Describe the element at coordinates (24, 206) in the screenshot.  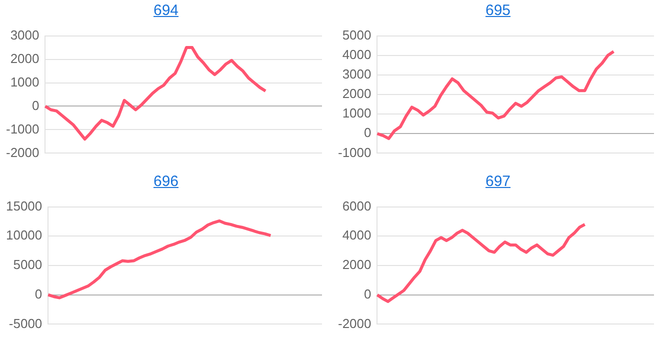
I see `y-tick-label: 15000` at that location.